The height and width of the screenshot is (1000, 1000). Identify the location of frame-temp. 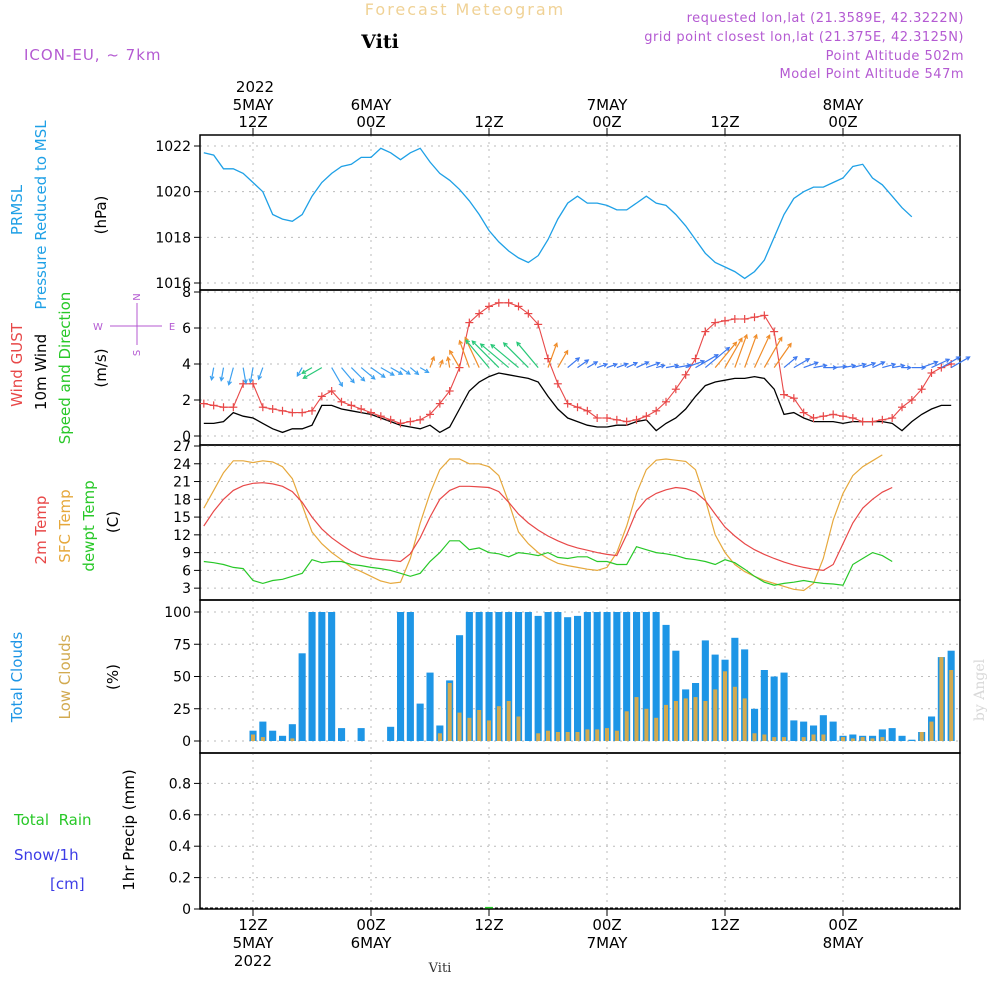
(580, 522).